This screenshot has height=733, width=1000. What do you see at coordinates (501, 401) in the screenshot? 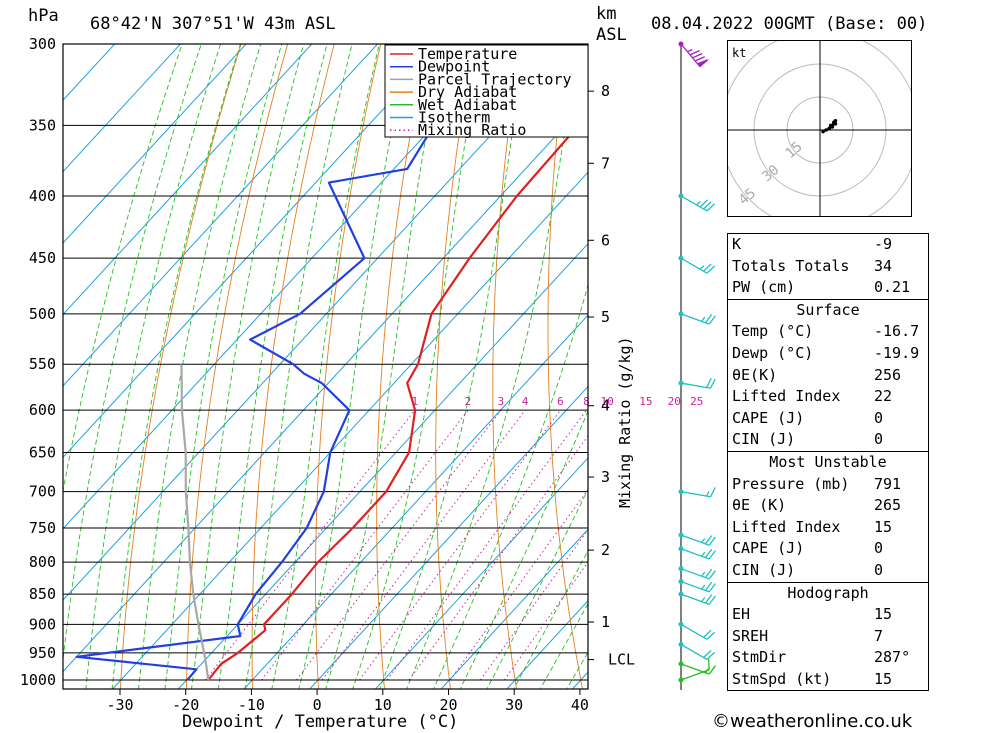
I see `mixing-ratio-value: 3` at bounding box center [501, 401].